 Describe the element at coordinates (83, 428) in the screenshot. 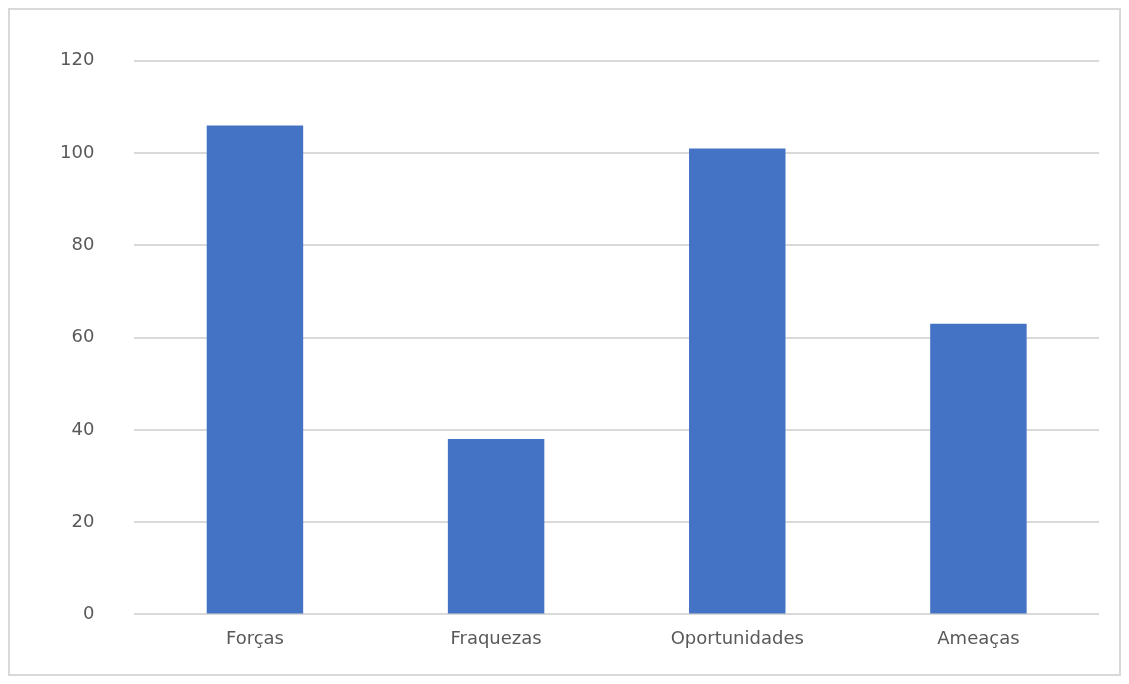

I see `y-tick-label: 40` at that location.